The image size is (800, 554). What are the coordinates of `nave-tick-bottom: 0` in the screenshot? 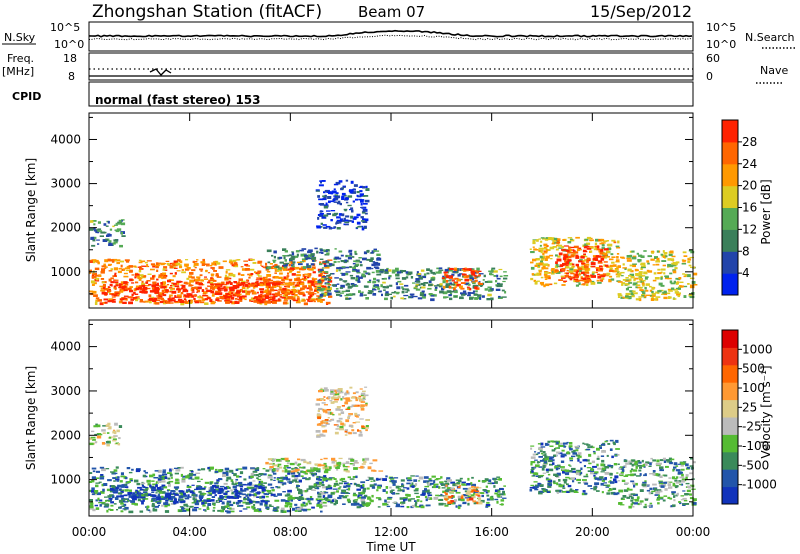 It's located at (709, 76).